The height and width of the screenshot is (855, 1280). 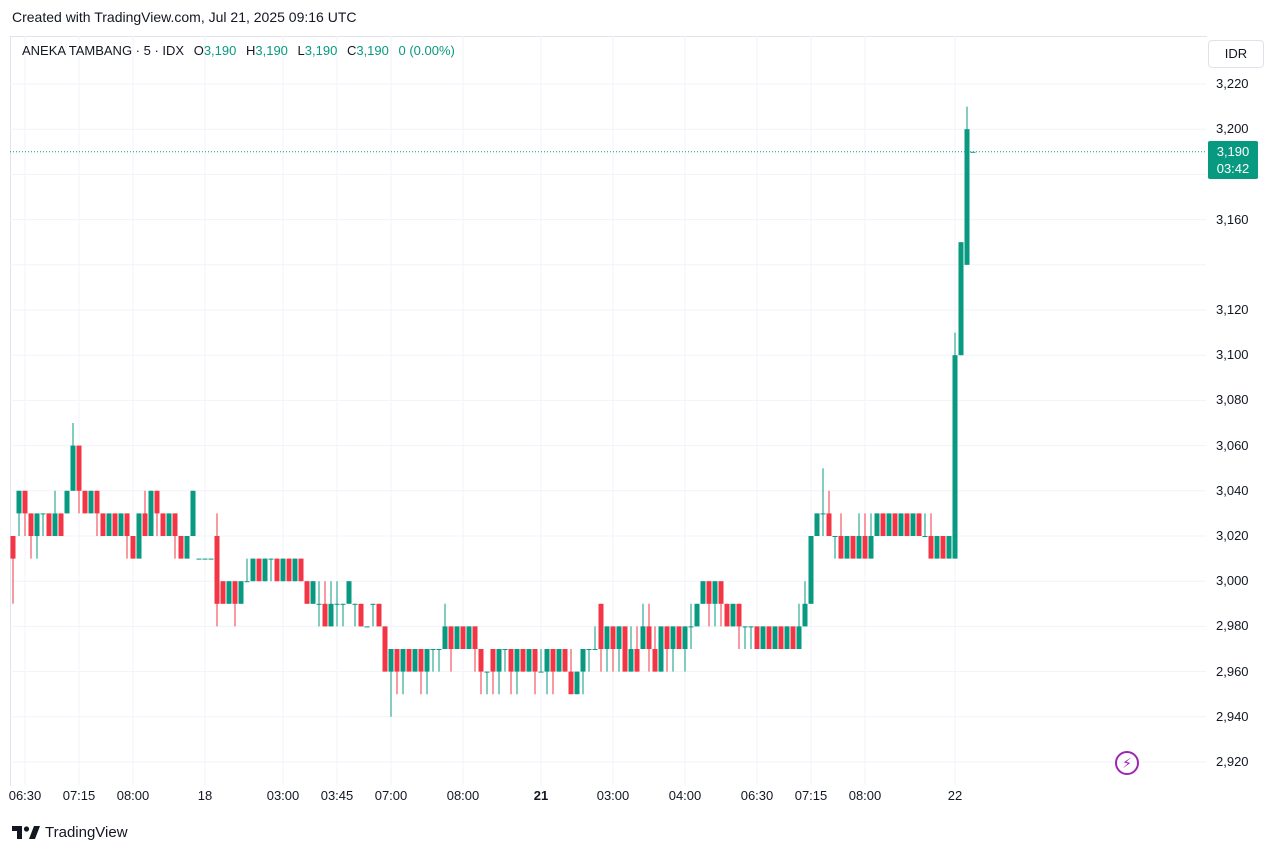 What do you see at coordinates (613, 795) in the screenshot?
I see `time-tick-label: 03:00` at bounding box center [613, 795].